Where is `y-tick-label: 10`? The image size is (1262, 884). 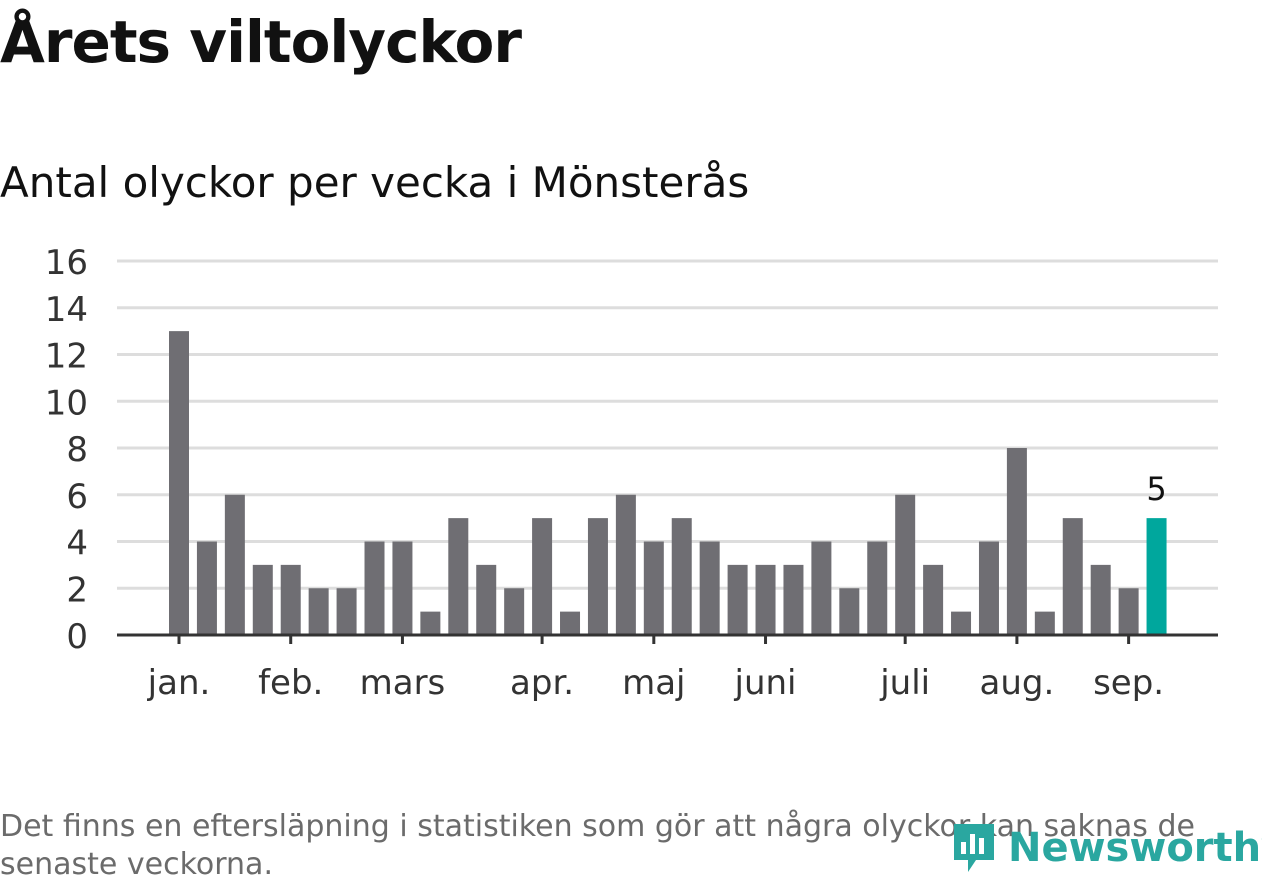 y-tick-label: 10 is located at coordinates (66, 403).